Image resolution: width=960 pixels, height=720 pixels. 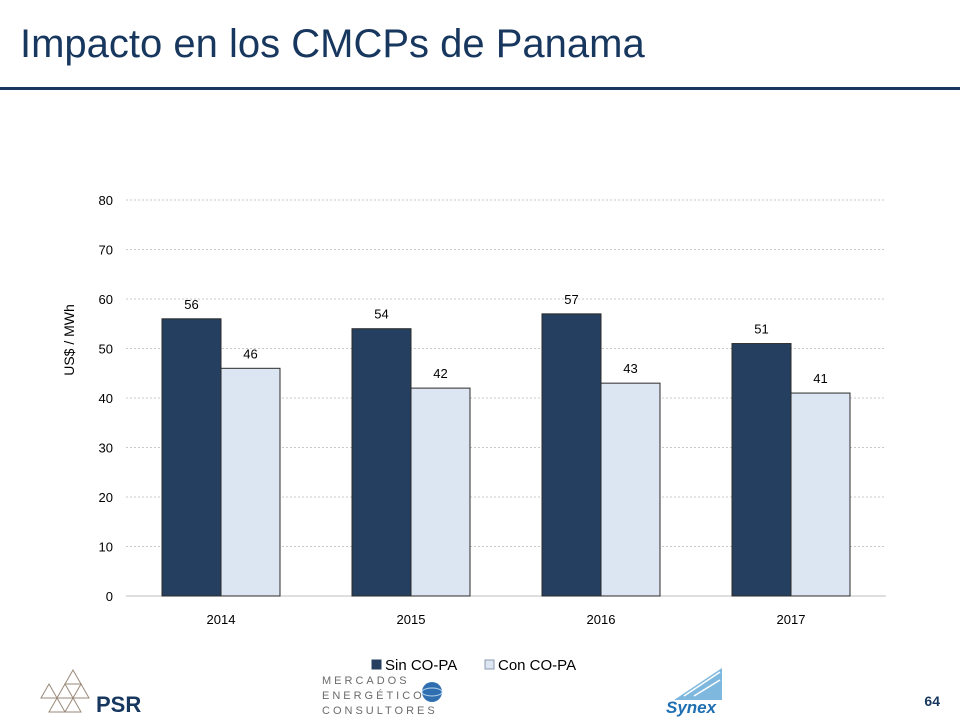 What do you see at coordinates (480, 88) in the screenshot?
I see `title-underline` at bounding box center [480, 88].